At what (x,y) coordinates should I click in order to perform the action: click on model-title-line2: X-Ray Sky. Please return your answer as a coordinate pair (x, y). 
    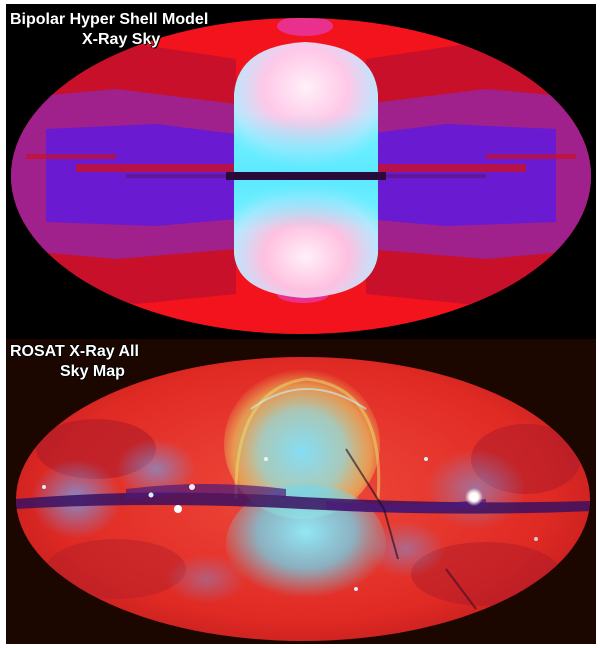
    Looking at the image, I should click on (121, 39).